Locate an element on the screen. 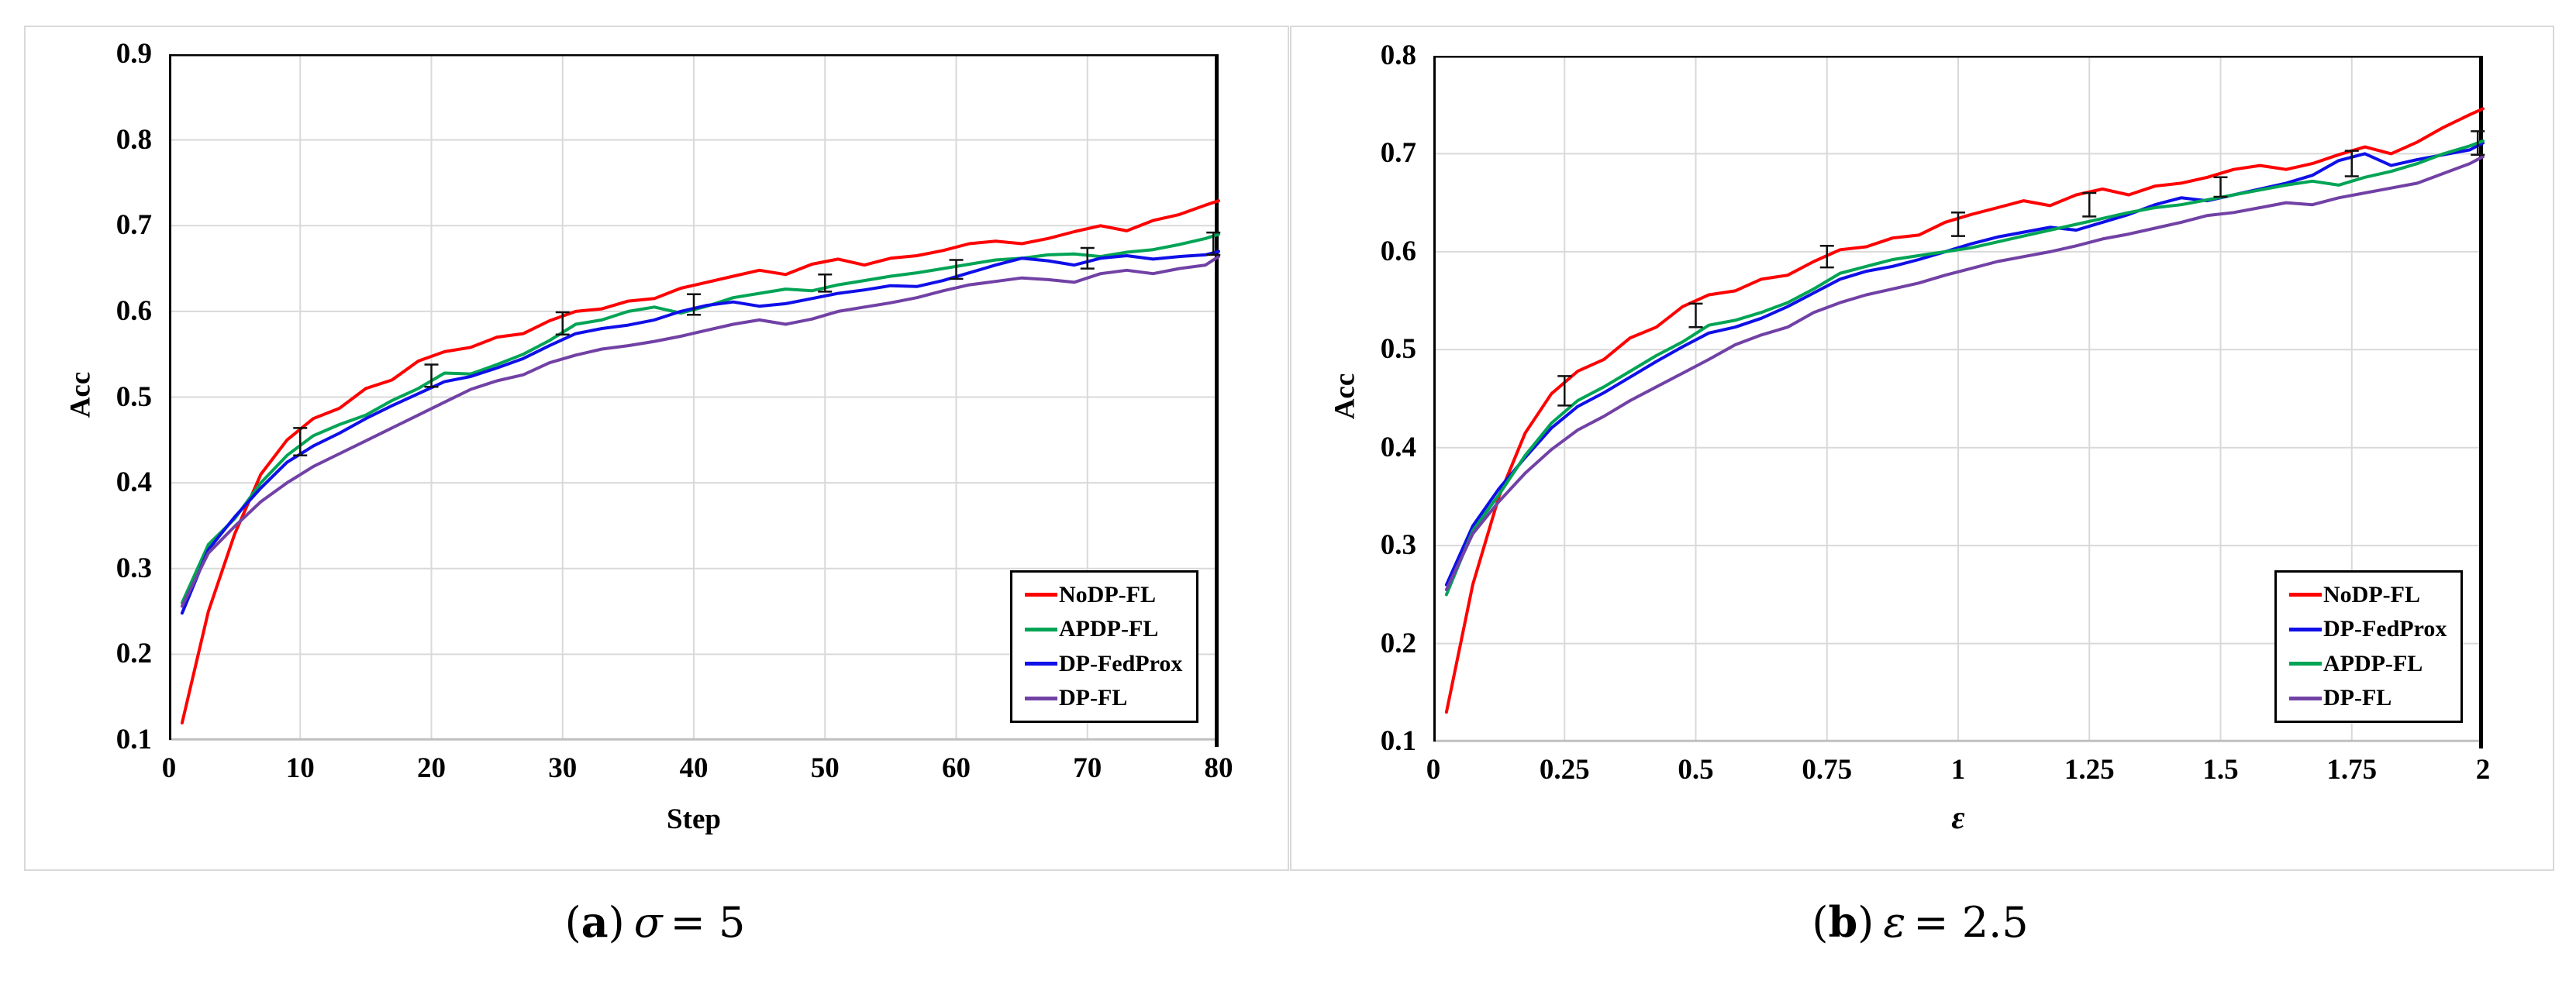 The width and height of the screenshot is (2576, 991). caption-a-symbol: σ is located at coordinates (648, 922).